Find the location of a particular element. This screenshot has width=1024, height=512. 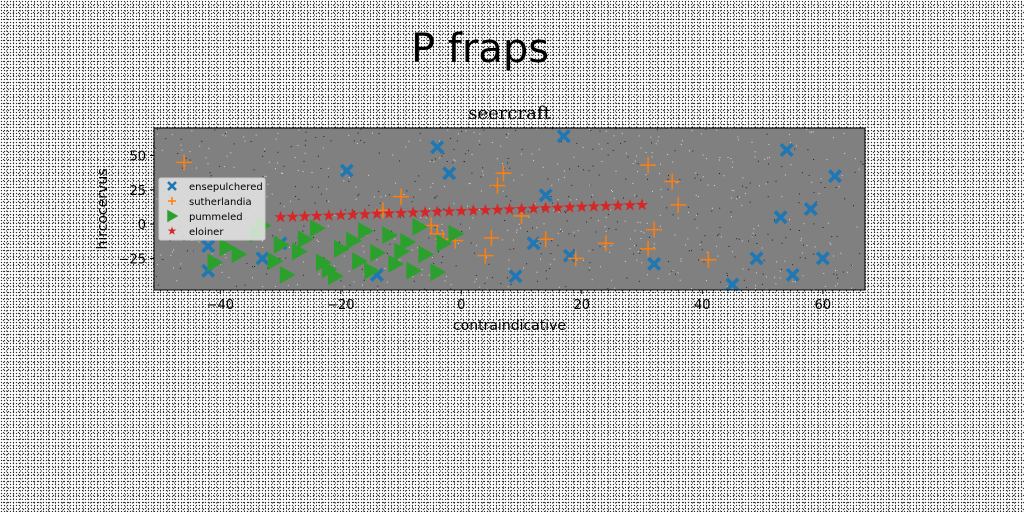

x-tick-label: −40 is located at coordinates (220, 305).